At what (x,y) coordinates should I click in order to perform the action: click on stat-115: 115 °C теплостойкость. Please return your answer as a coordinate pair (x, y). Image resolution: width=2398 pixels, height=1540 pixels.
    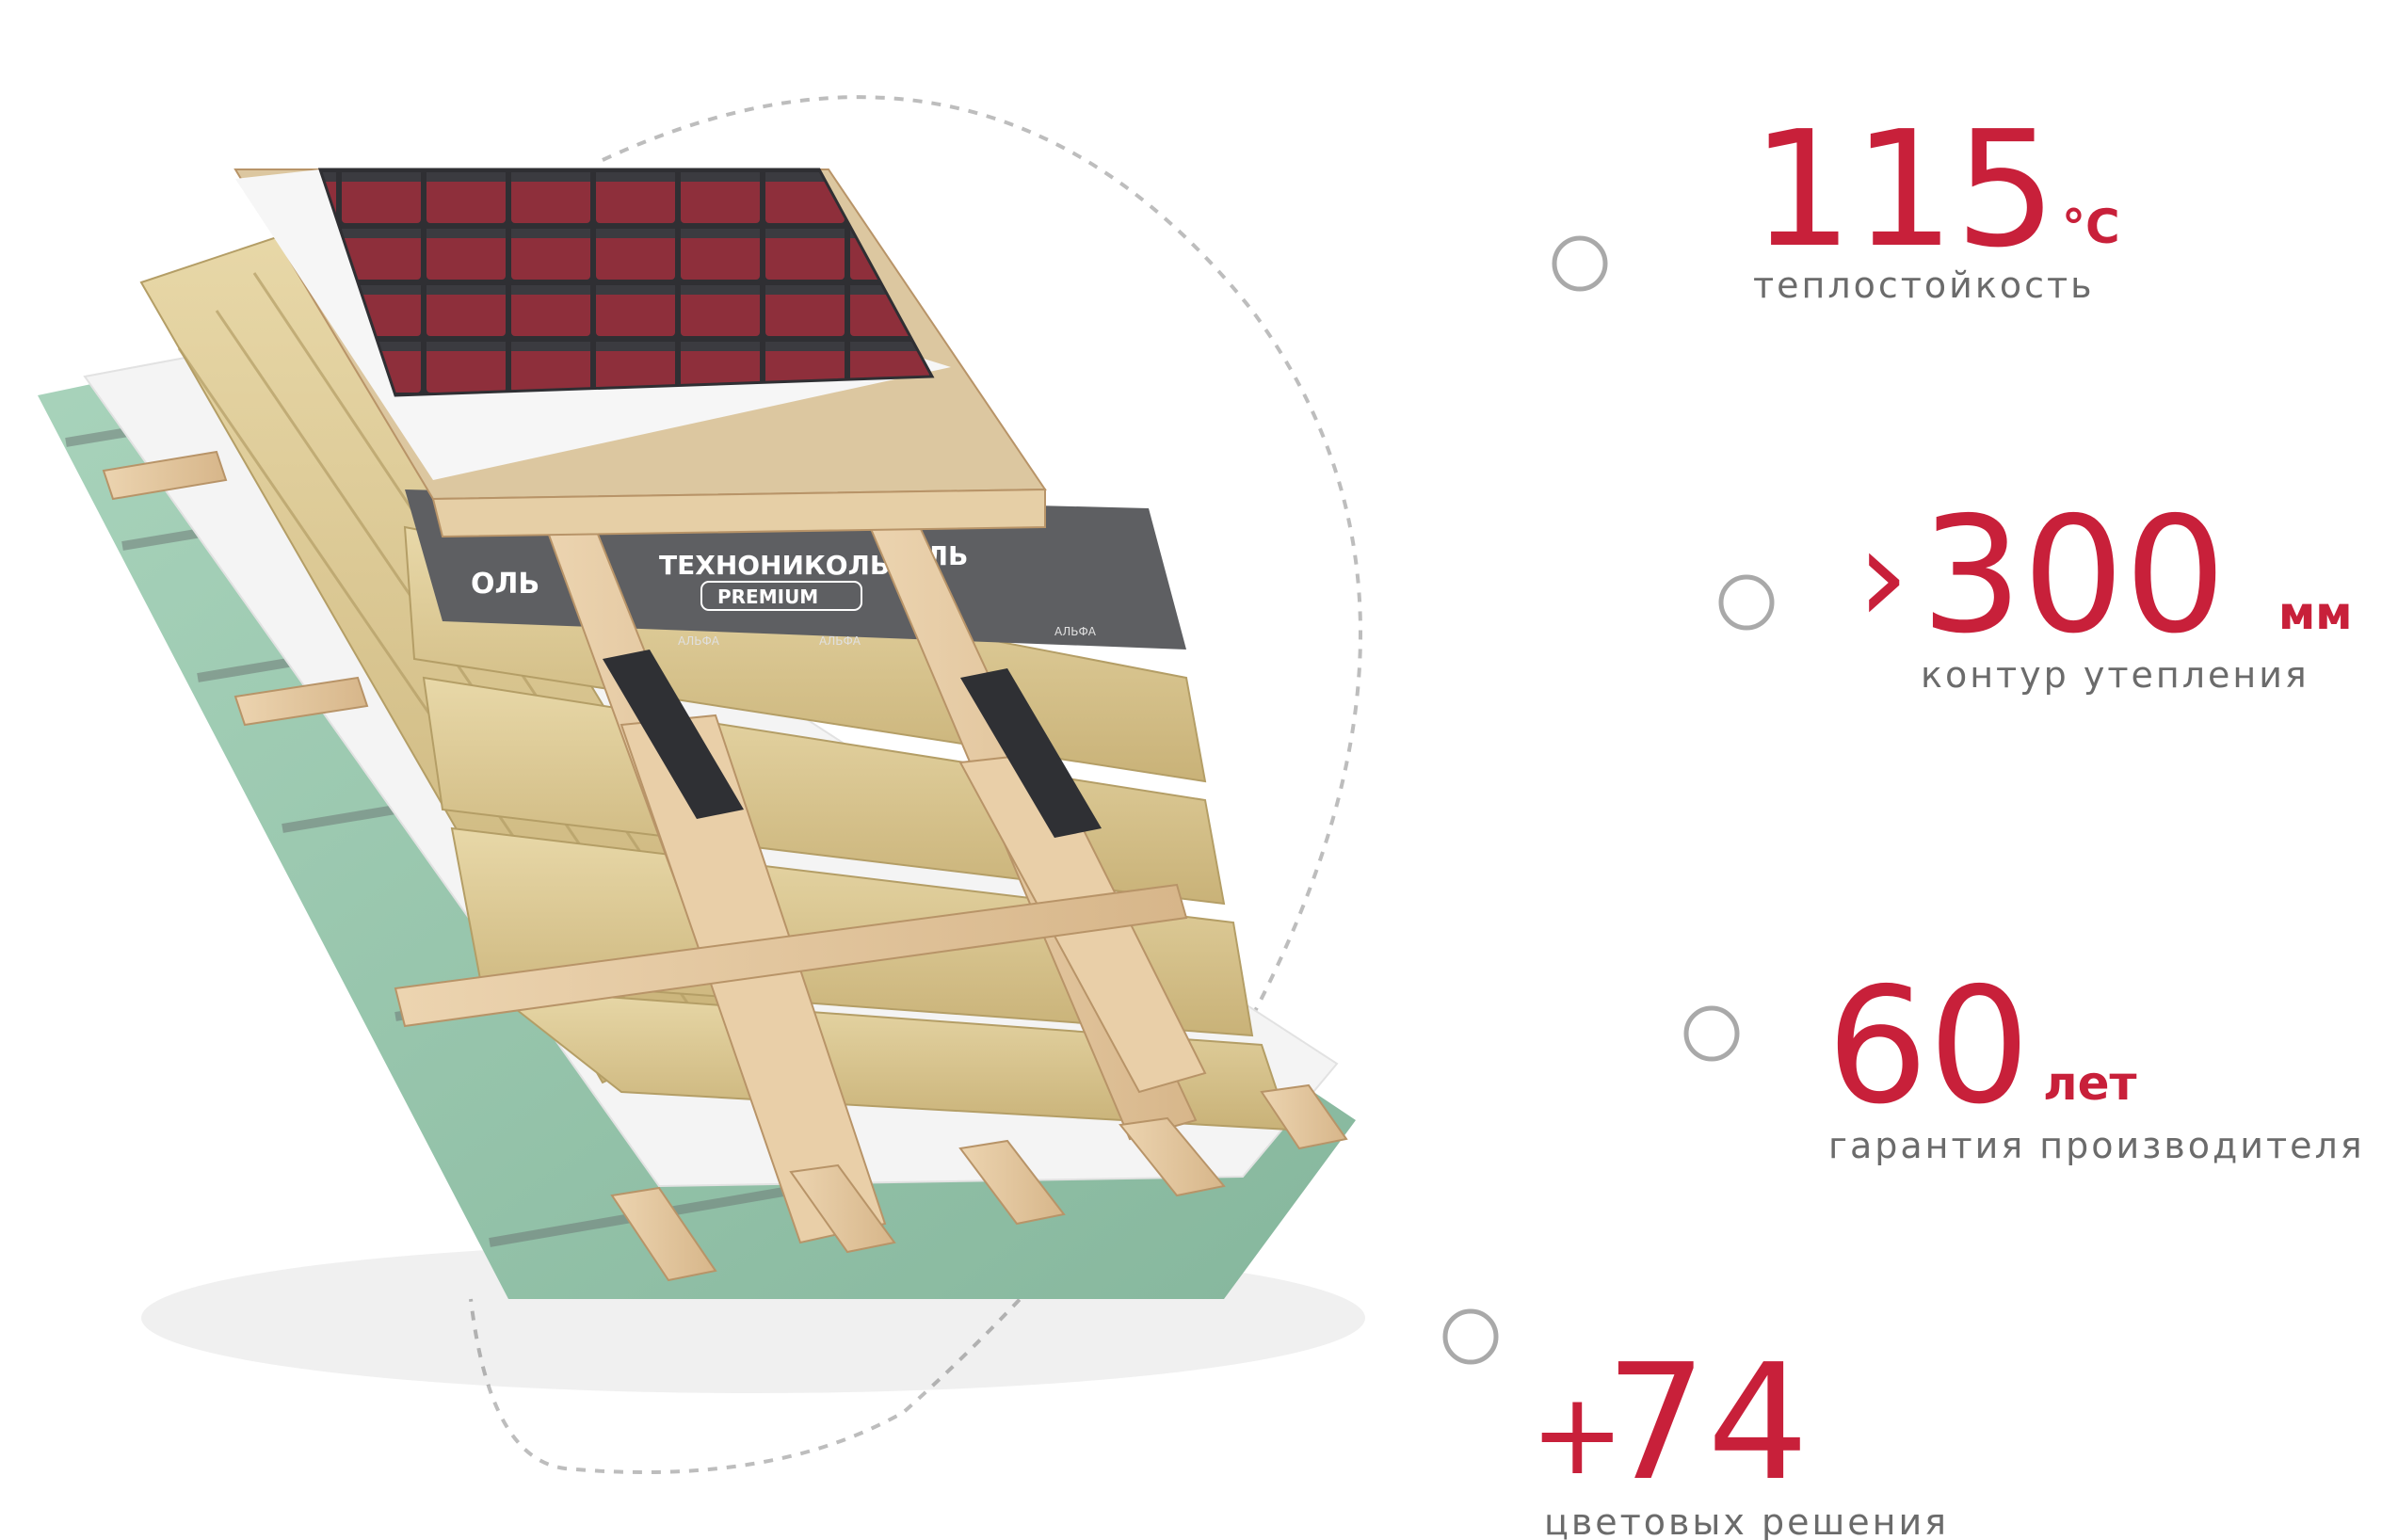
    Looking at the image, I should click on (1935, 201).